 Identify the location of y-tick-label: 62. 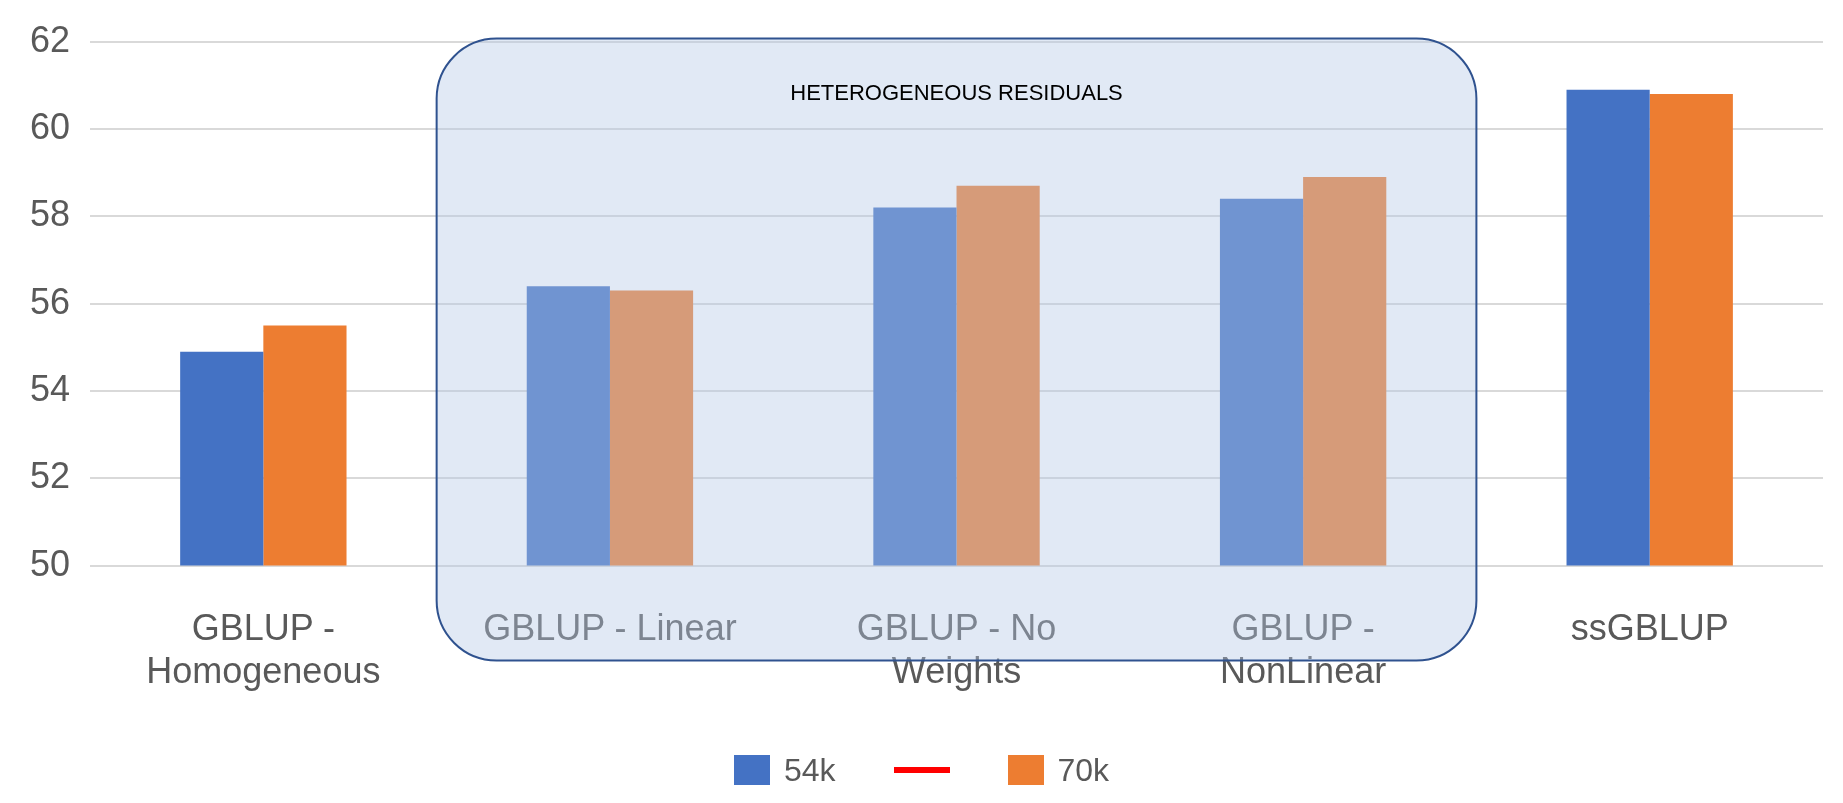
(50, 39).